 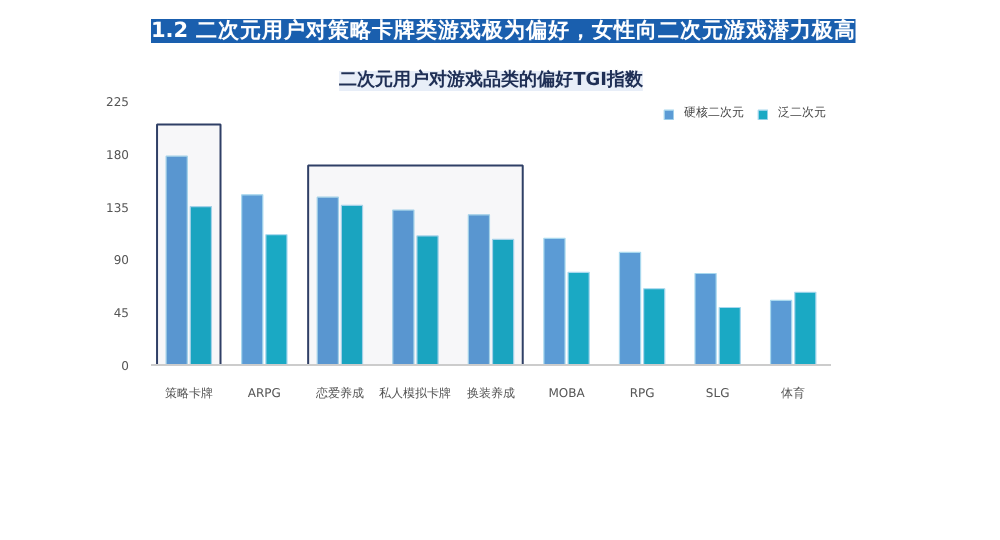 I want to click on chart-subtitle: 二次元用户对游戏品类的偏好TGI指数, so click(x=492, y=80).